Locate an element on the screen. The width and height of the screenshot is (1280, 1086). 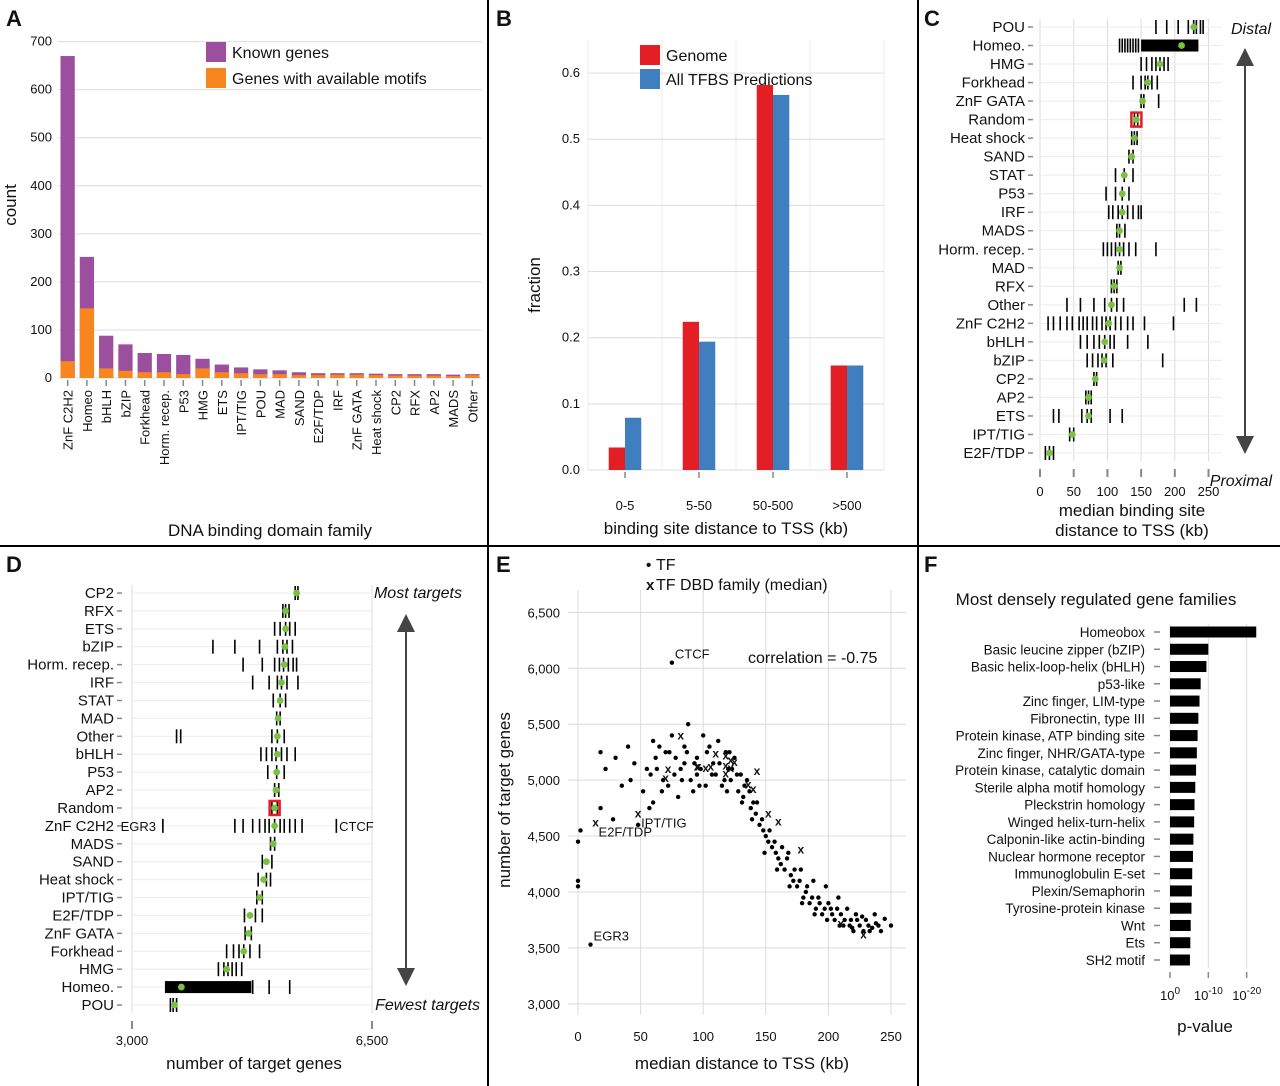
d-random-box is located at coordinates (274, 808).